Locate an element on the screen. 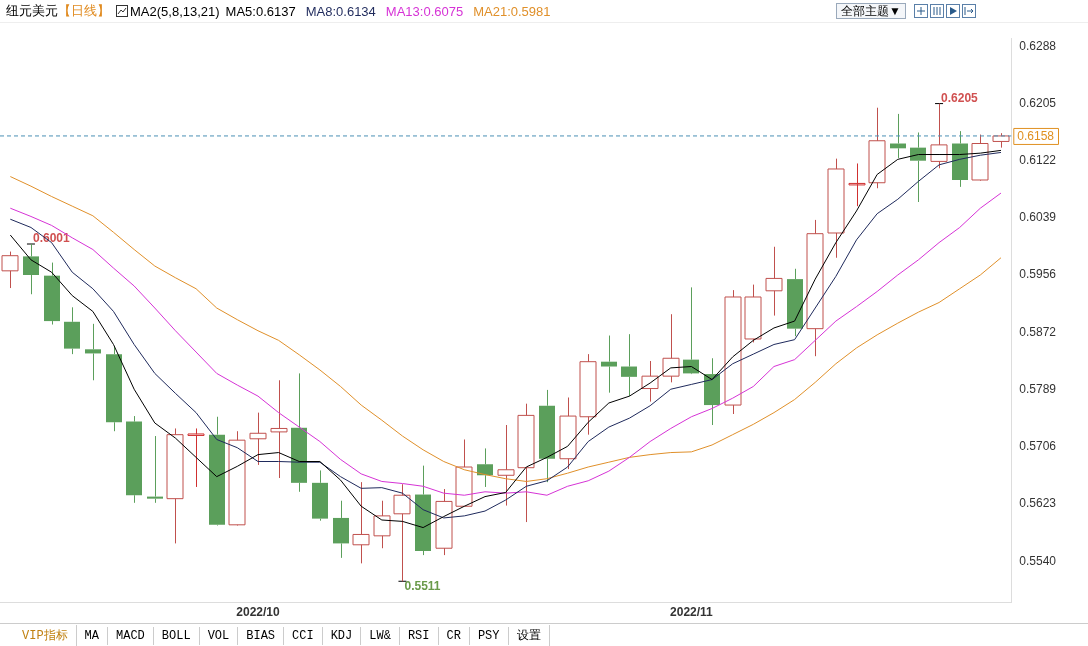 Image resolution: width=1088 pixels, height=646 pixels. y-tick-label: 0.6288 is located at coordinates (1038, 45).